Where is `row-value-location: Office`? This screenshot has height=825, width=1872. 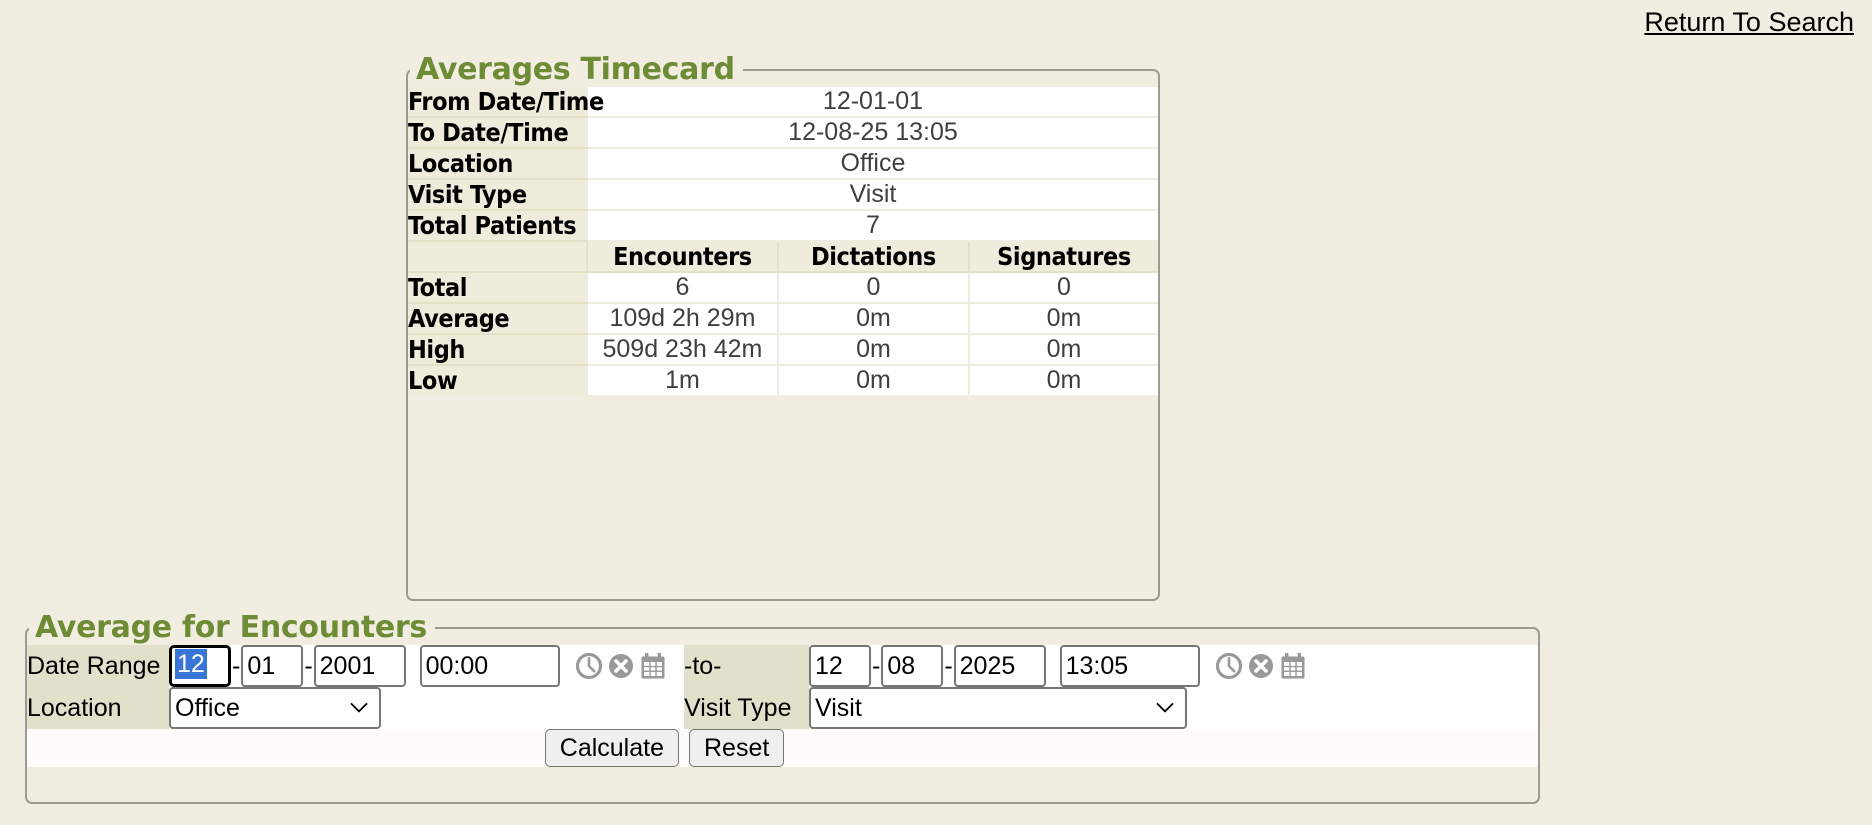 row-value-location: Office is located at coordinates (871, 164).